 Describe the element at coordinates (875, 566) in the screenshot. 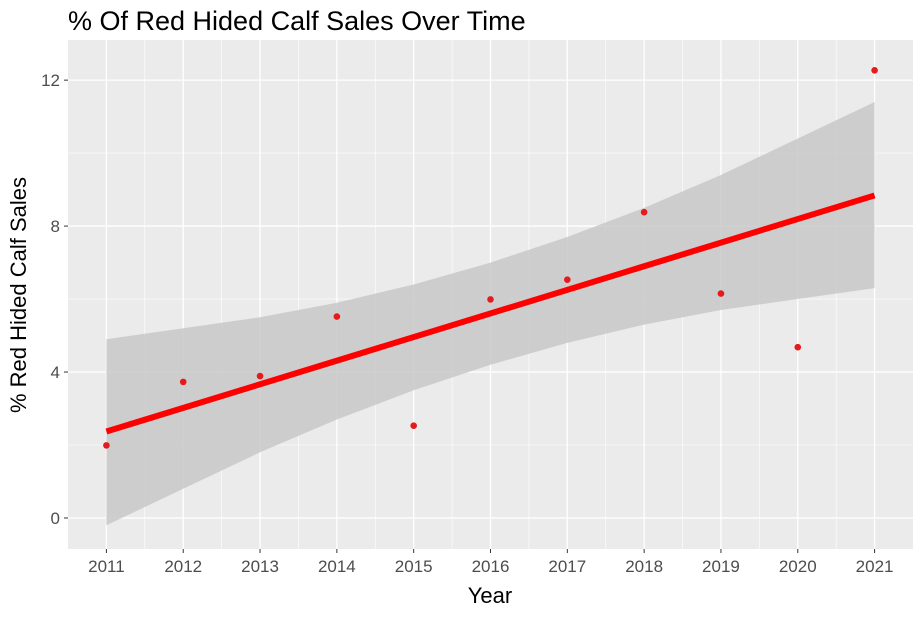

I see `x-tick-label: 2021` at that location.